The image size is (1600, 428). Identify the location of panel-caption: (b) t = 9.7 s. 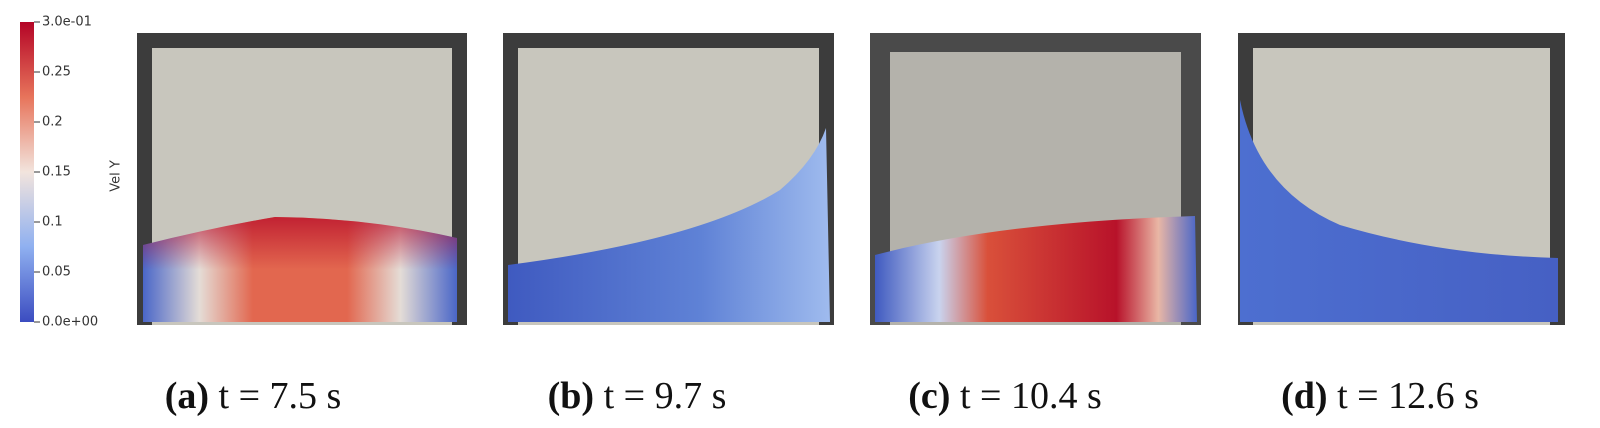
(637, 396).